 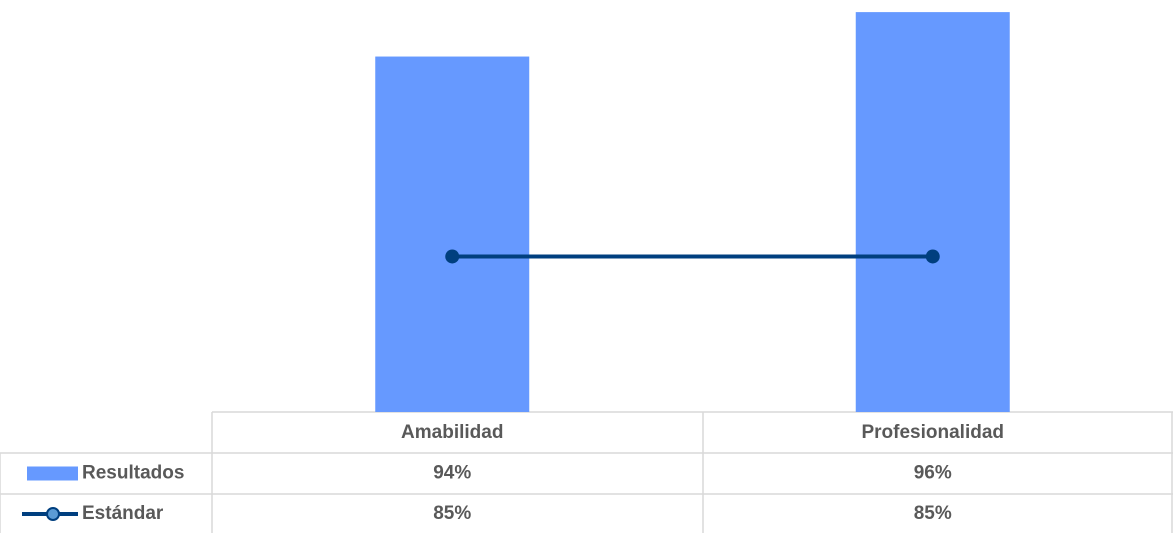 What do you see at coordinates (933, 473) in the screenshot?
I see `table-value: 96%` at bounding box center [933, 473].